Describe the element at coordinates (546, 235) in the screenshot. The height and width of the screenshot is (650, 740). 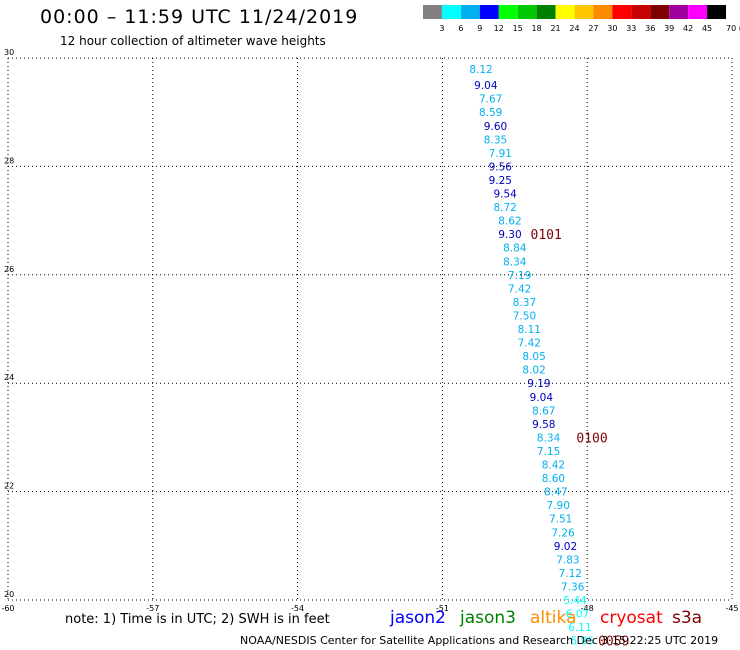
I see `time-label: 0101` at that location.